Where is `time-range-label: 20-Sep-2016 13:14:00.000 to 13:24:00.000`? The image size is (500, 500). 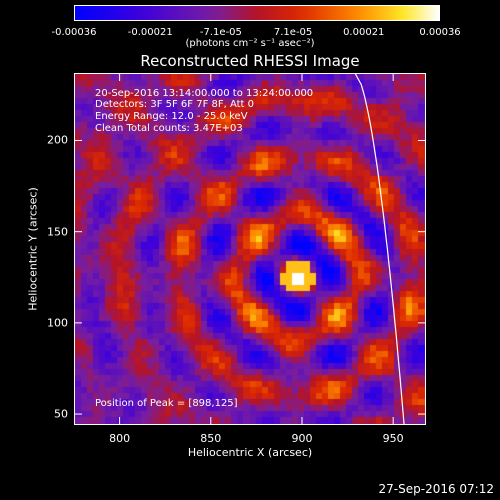
time-range-label: 20-Sep-2016 13:14:00.000 to 13:24:00.000 is located at coordinates (204, 93).